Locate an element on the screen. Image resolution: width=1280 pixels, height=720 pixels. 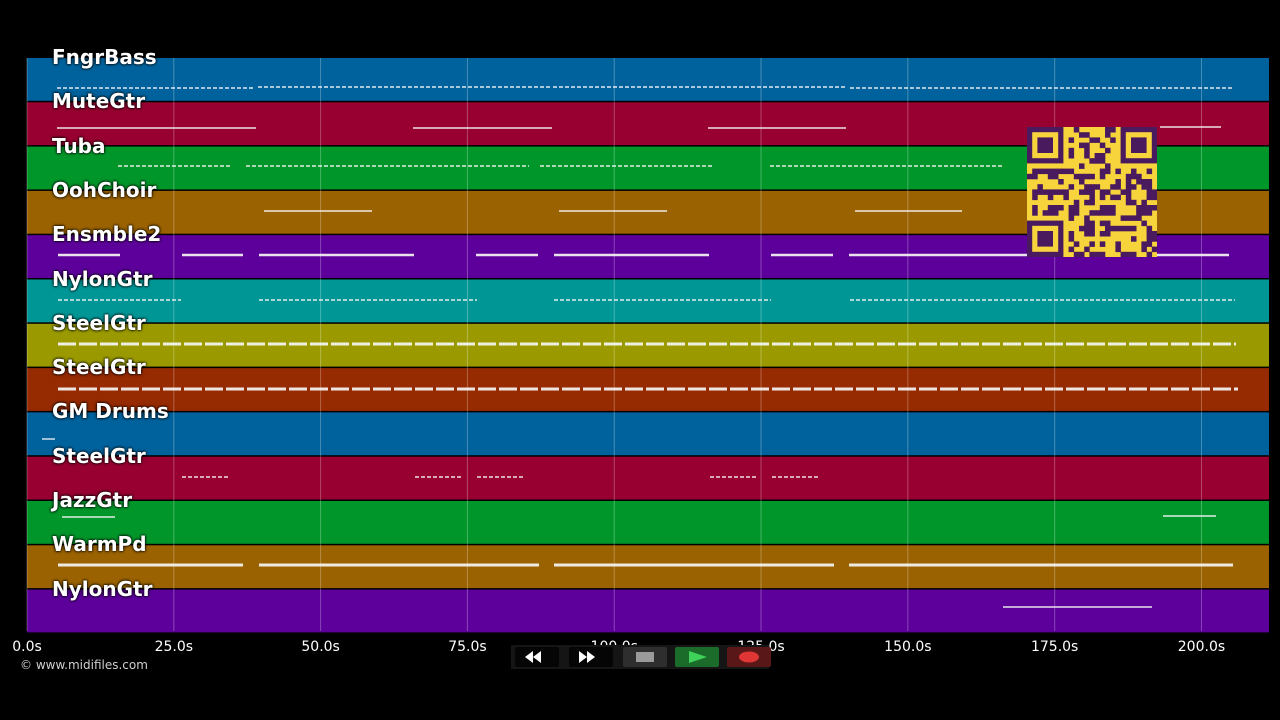
play-button is located at coordinates (697, 657).